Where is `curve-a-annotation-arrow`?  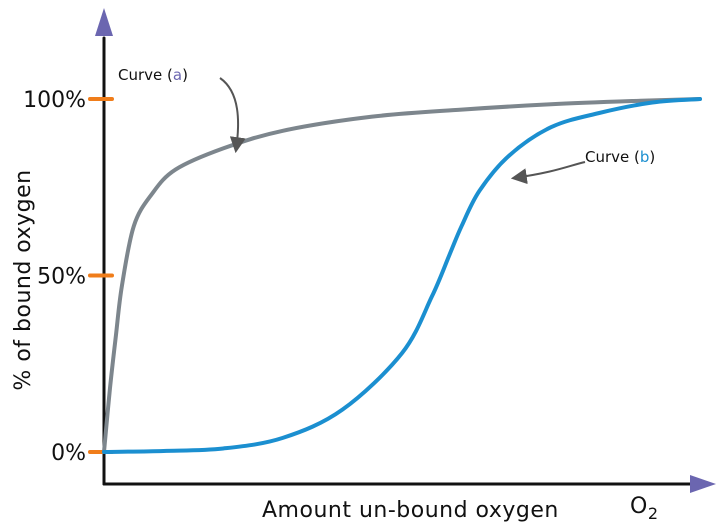
curve-a-annotation-arrow is located at coordinates (232, 115).